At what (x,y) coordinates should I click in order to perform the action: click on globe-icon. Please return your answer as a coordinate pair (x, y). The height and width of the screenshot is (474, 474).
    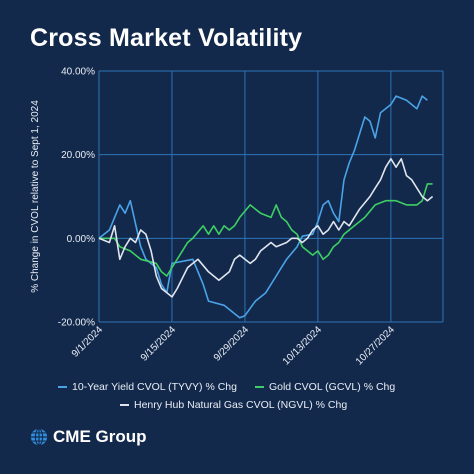
    Looking at the image, I should click on (39, 437).